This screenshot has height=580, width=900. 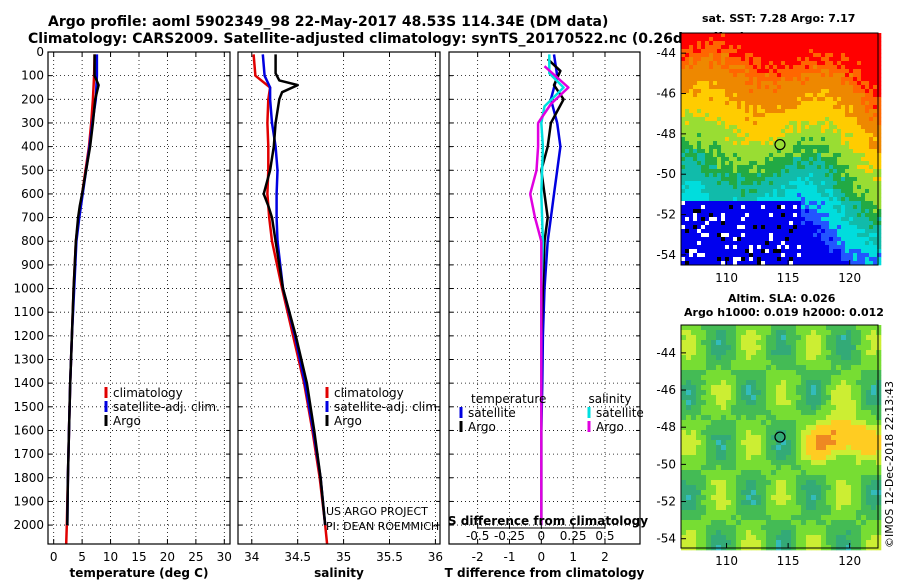 What do you see at coordinates (382, 526) in the screenshot?
I see `credit-line2: PI: DEAN ROEMMICH` at bounding box center [382, 526].